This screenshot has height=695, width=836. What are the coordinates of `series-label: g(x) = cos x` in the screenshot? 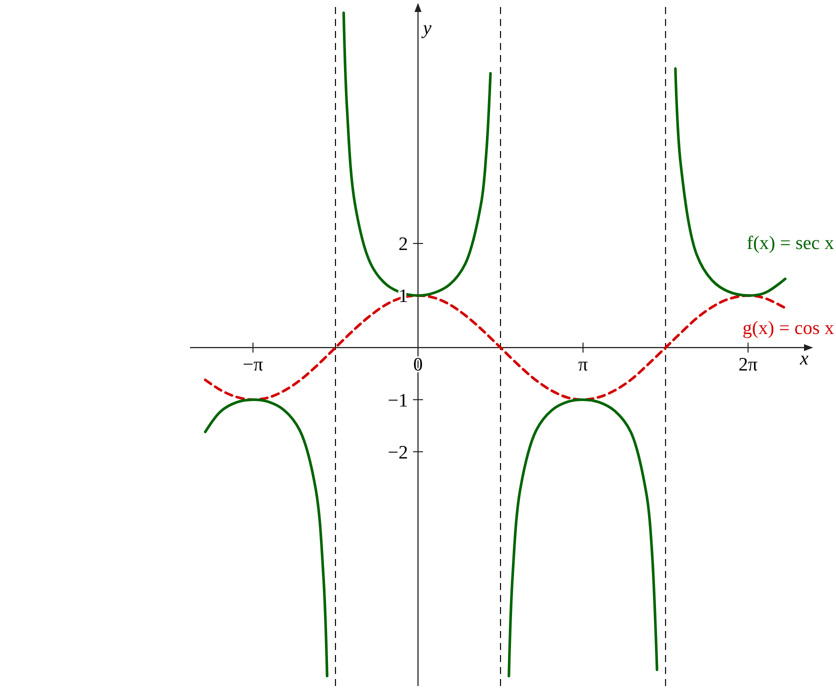 It's located at (788, 329).